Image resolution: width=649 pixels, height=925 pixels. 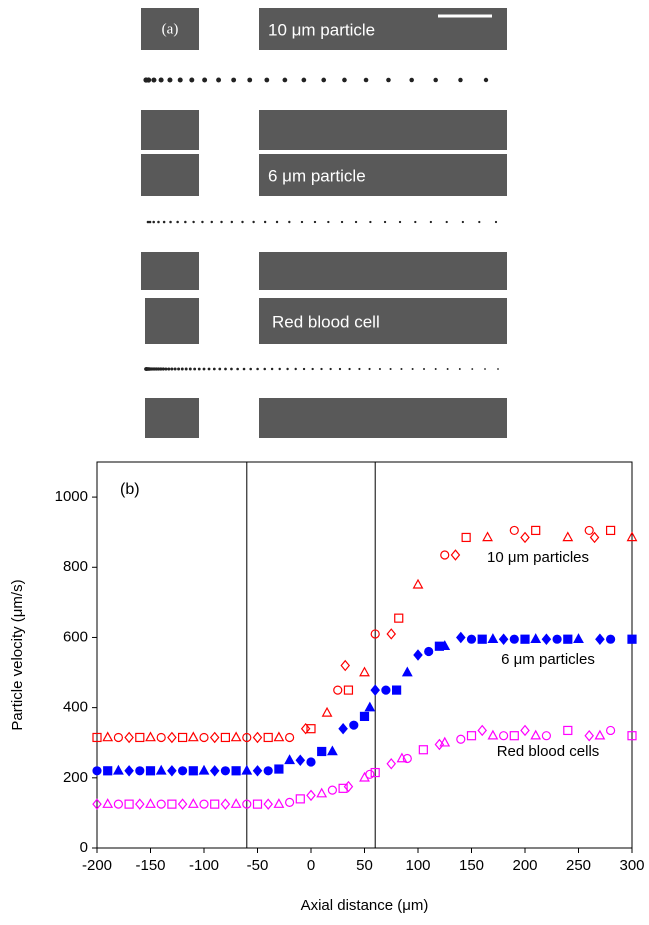 What do you see at coordinates (365, 905) in the screenshot?
I see `x-axis-label: Axial distance (μm)` at bounding box center [365, 905].